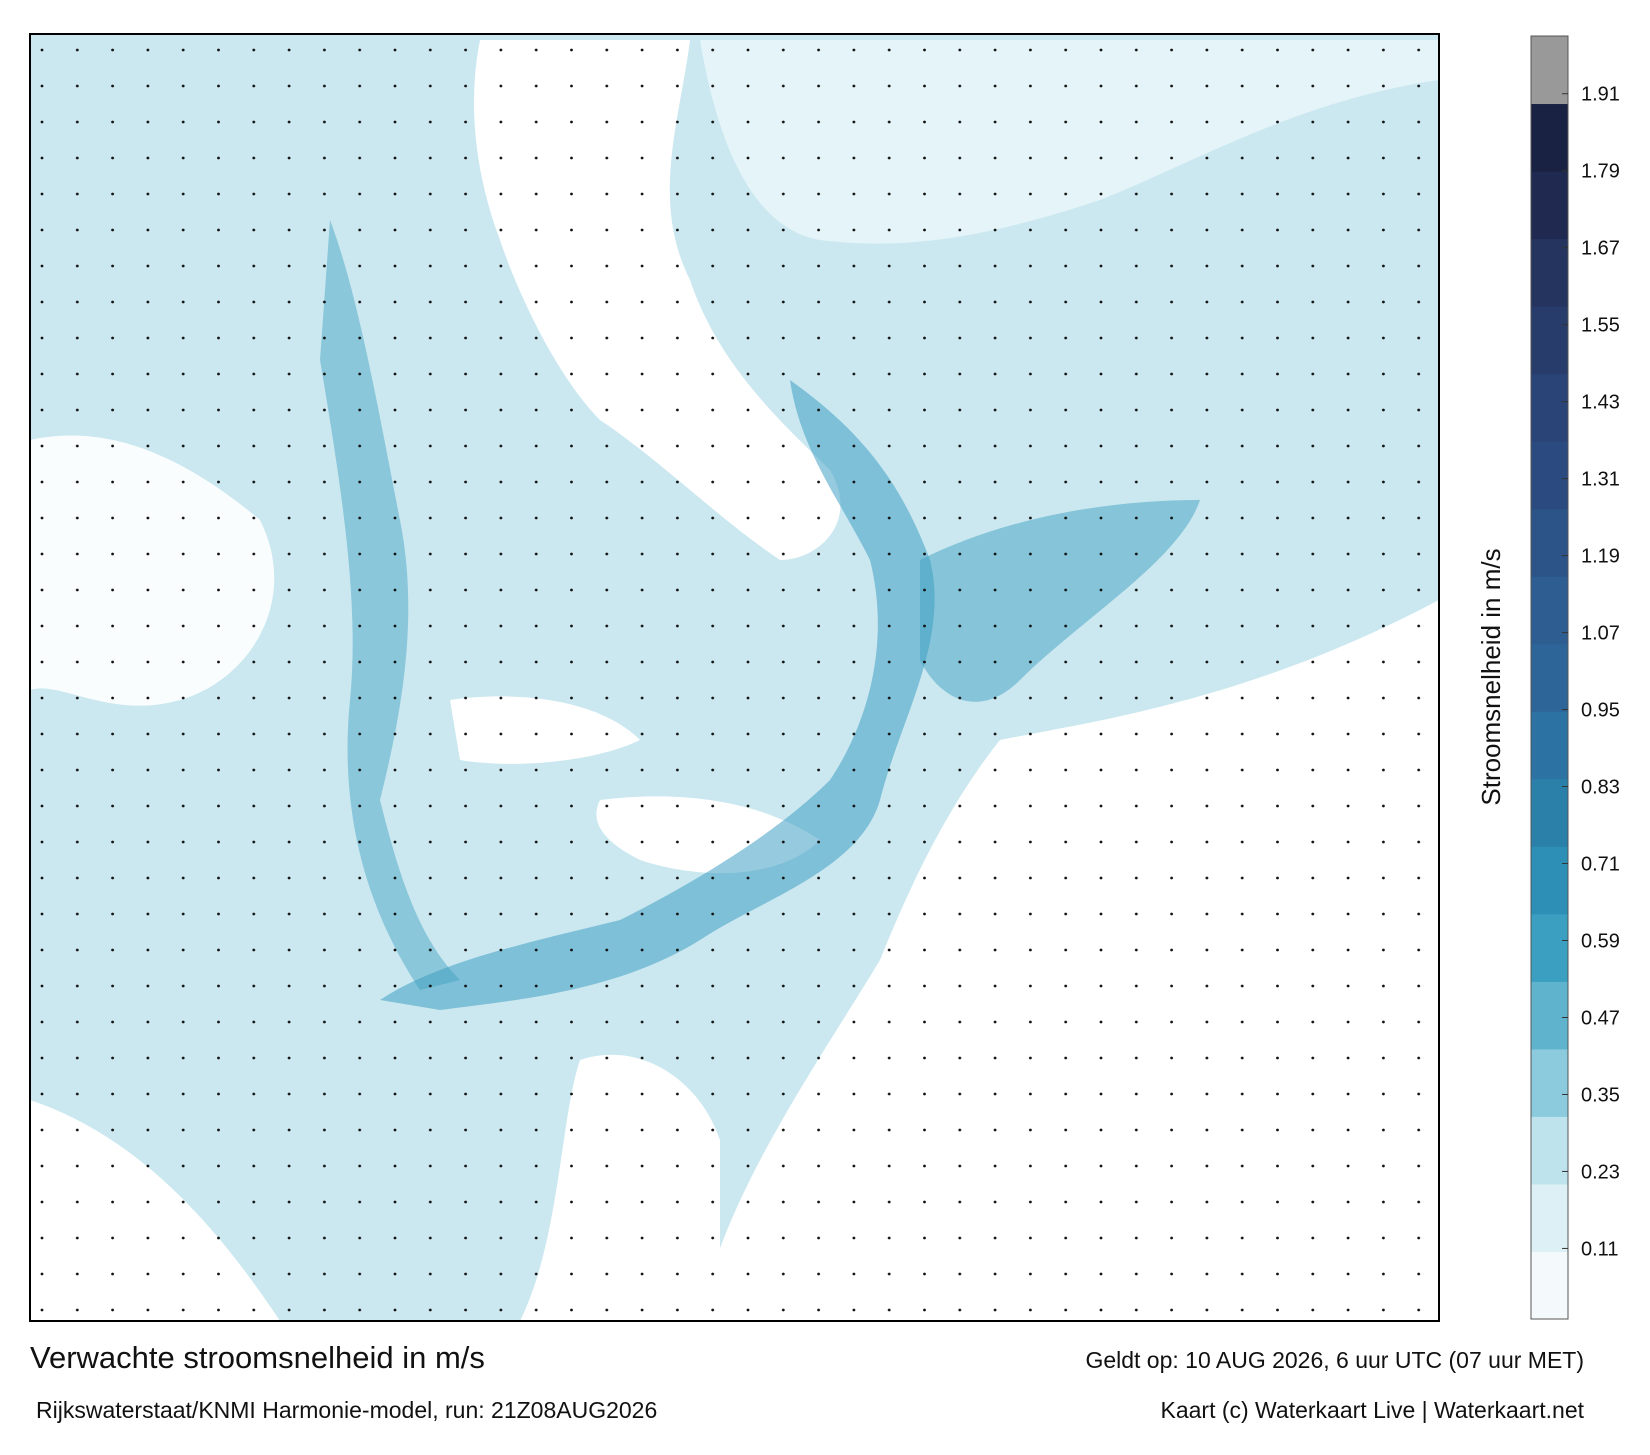 The image size is (1650, 1455). I want to click on colorbar-tick-label: 0.95, so click(1600, 711).